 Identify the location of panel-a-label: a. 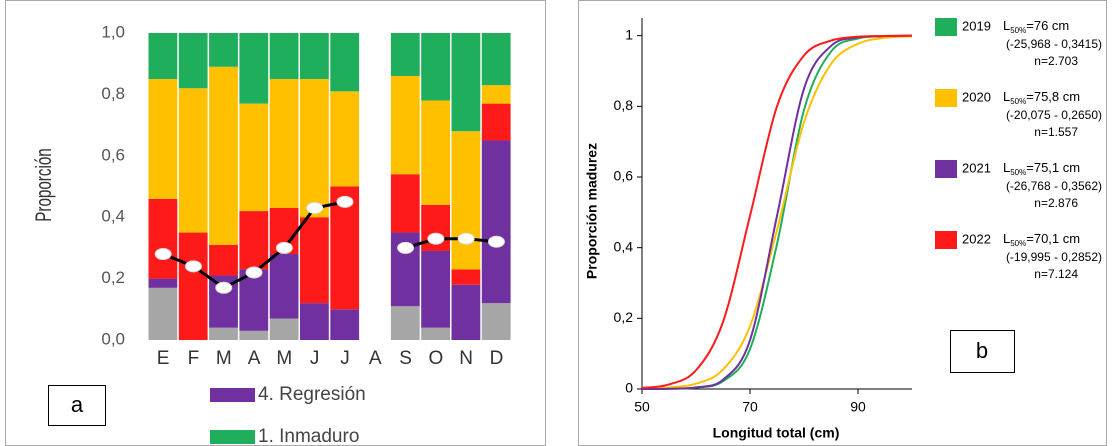
(77, 404).